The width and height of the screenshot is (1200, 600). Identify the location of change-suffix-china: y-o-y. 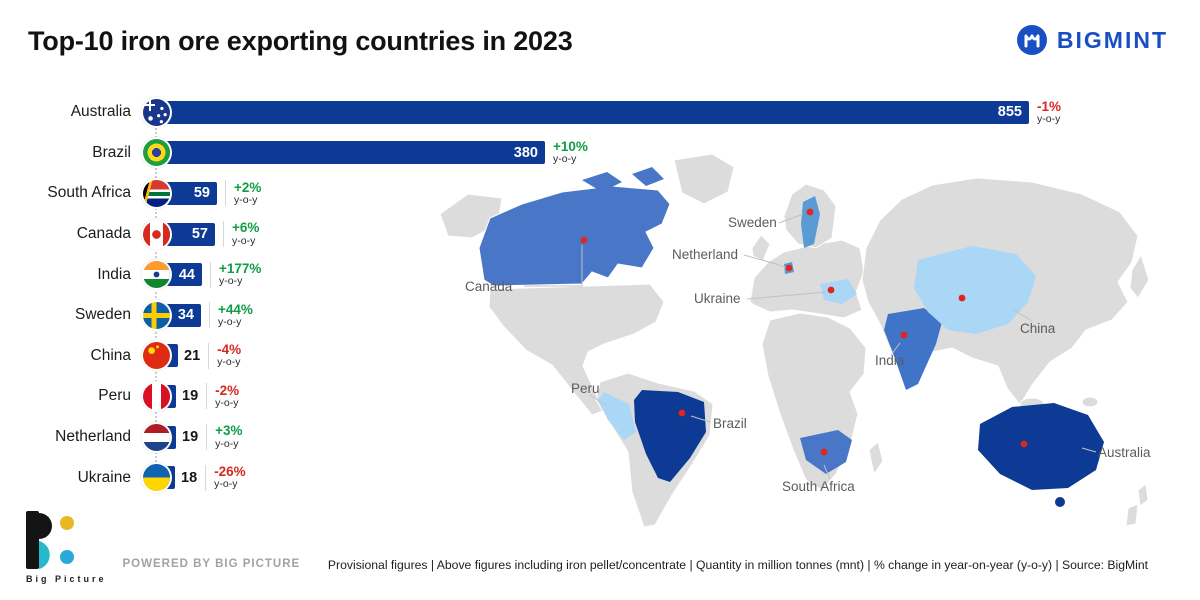
(229, 362).